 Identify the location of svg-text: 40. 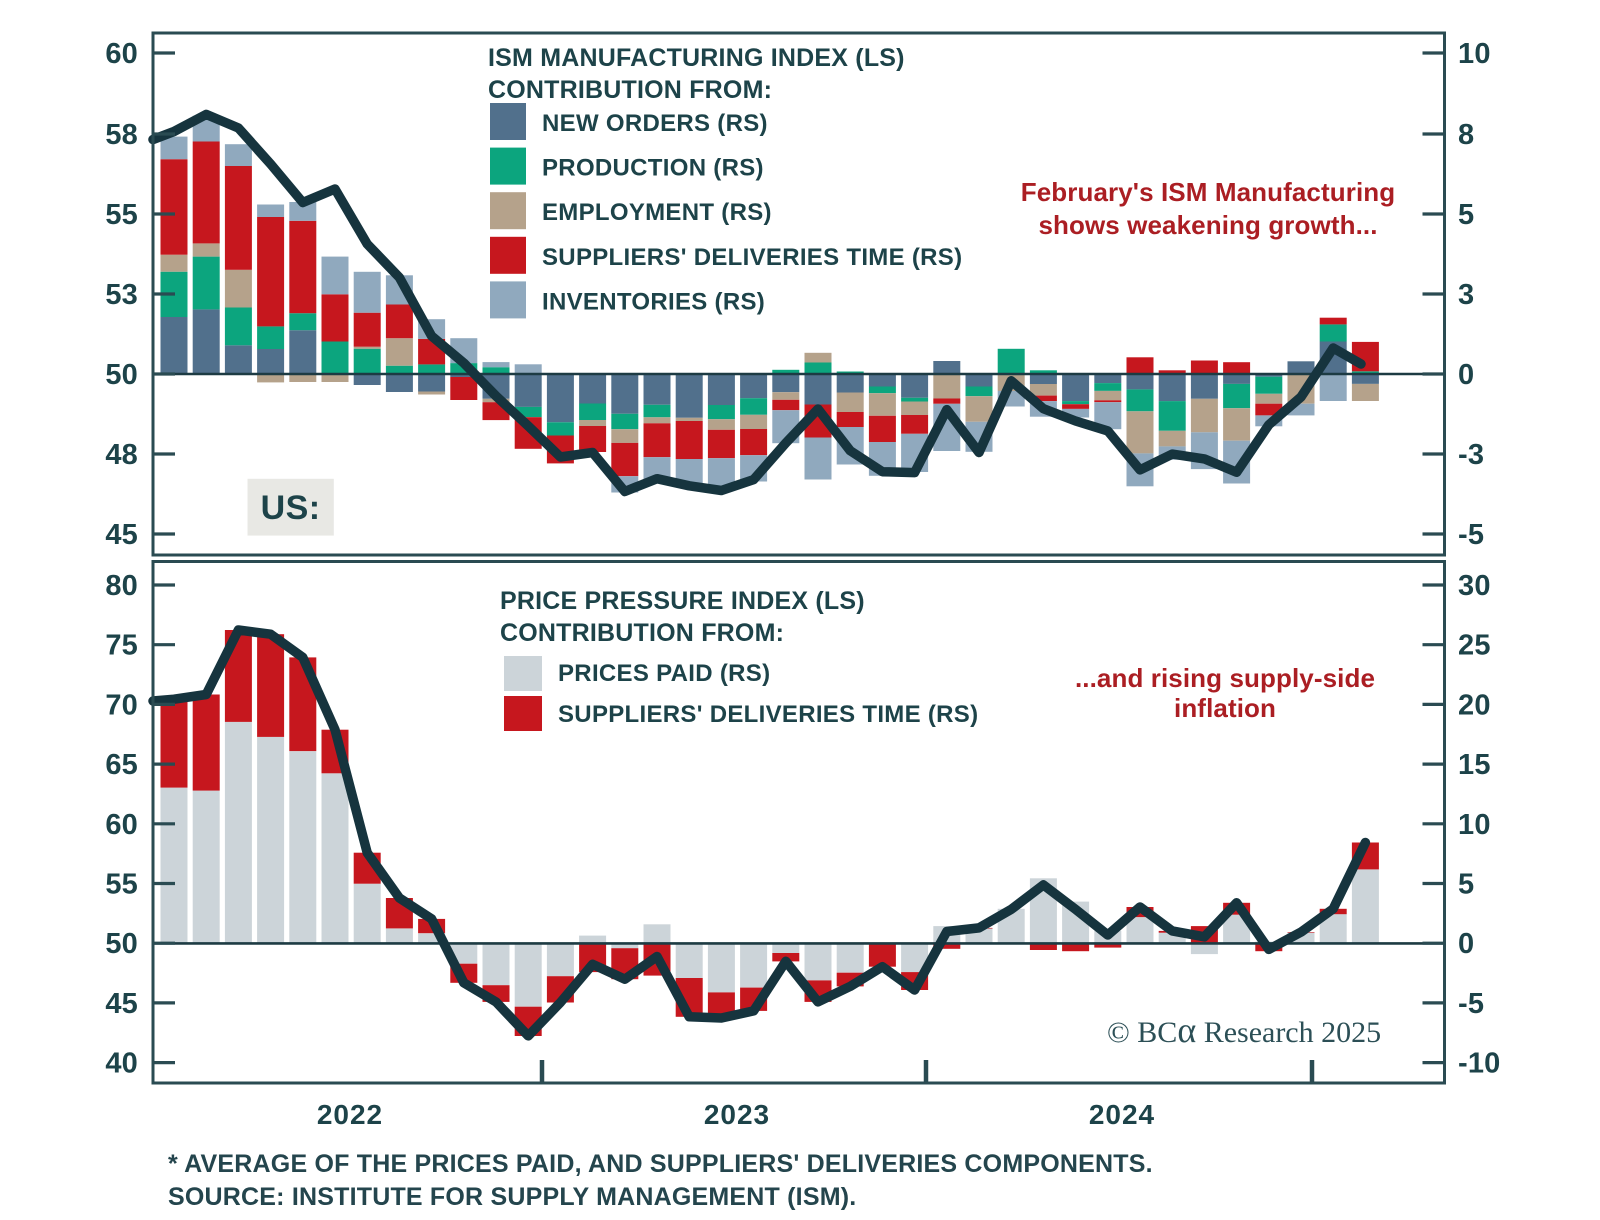
(121, 1064).